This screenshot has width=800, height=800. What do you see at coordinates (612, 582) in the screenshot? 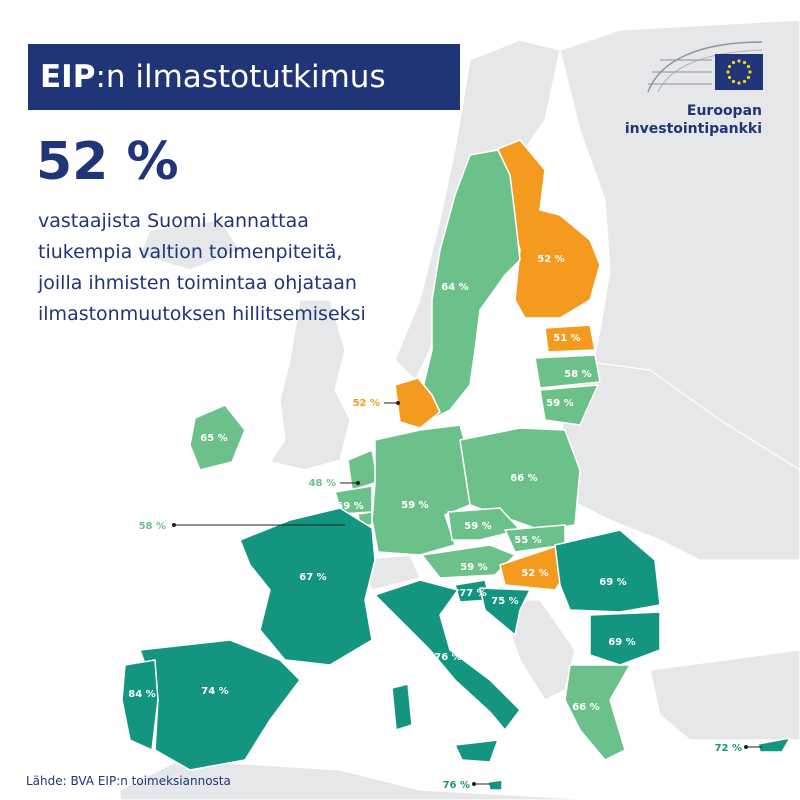
I see `label-romania: 69 %` at bounding box center [612, 582].